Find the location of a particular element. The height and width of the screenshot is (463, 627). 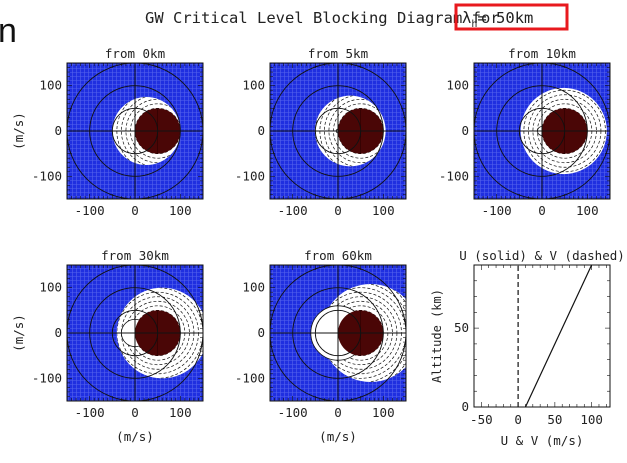

lambda-subscript: h is located at coordinates (474, 24).